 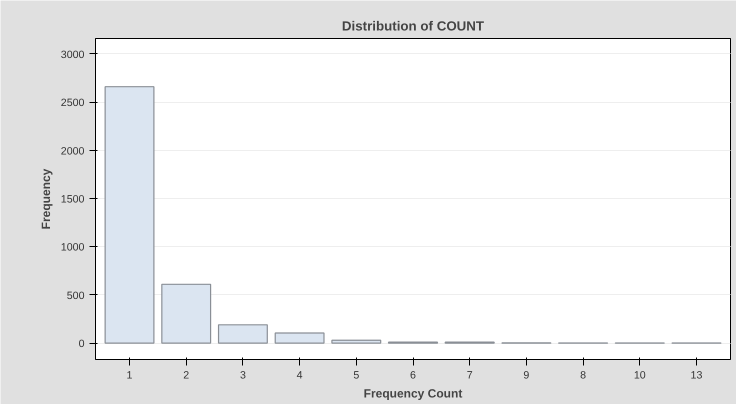 What do you see at coordinates (81, 344) in the screenshot?
I see `y-tick-label: 0` at bounding box center [81, 344].